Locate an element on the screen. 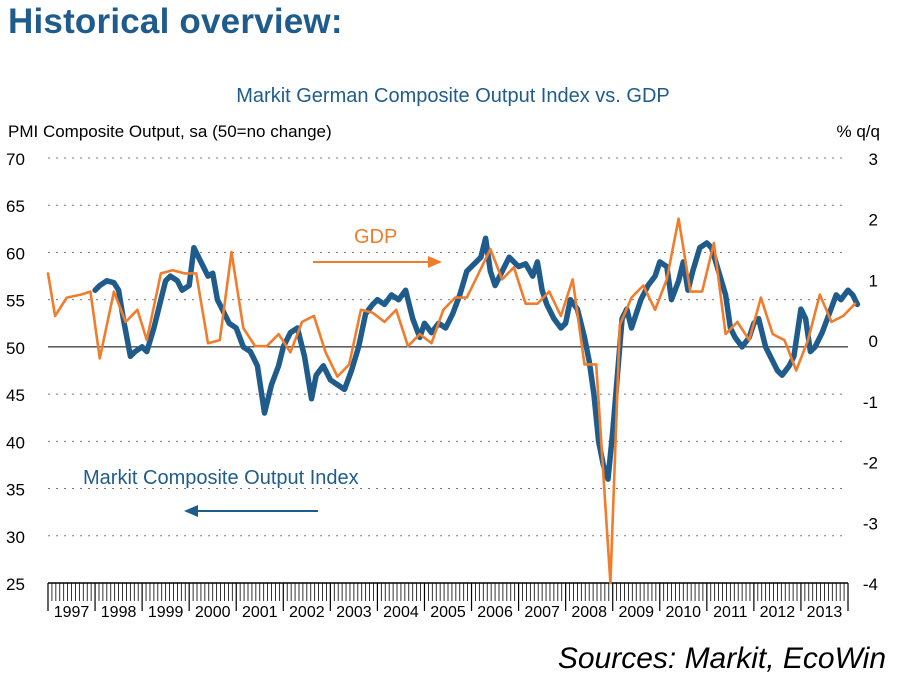  y2-tick-label: 3 is located at coordinates (873, 159).